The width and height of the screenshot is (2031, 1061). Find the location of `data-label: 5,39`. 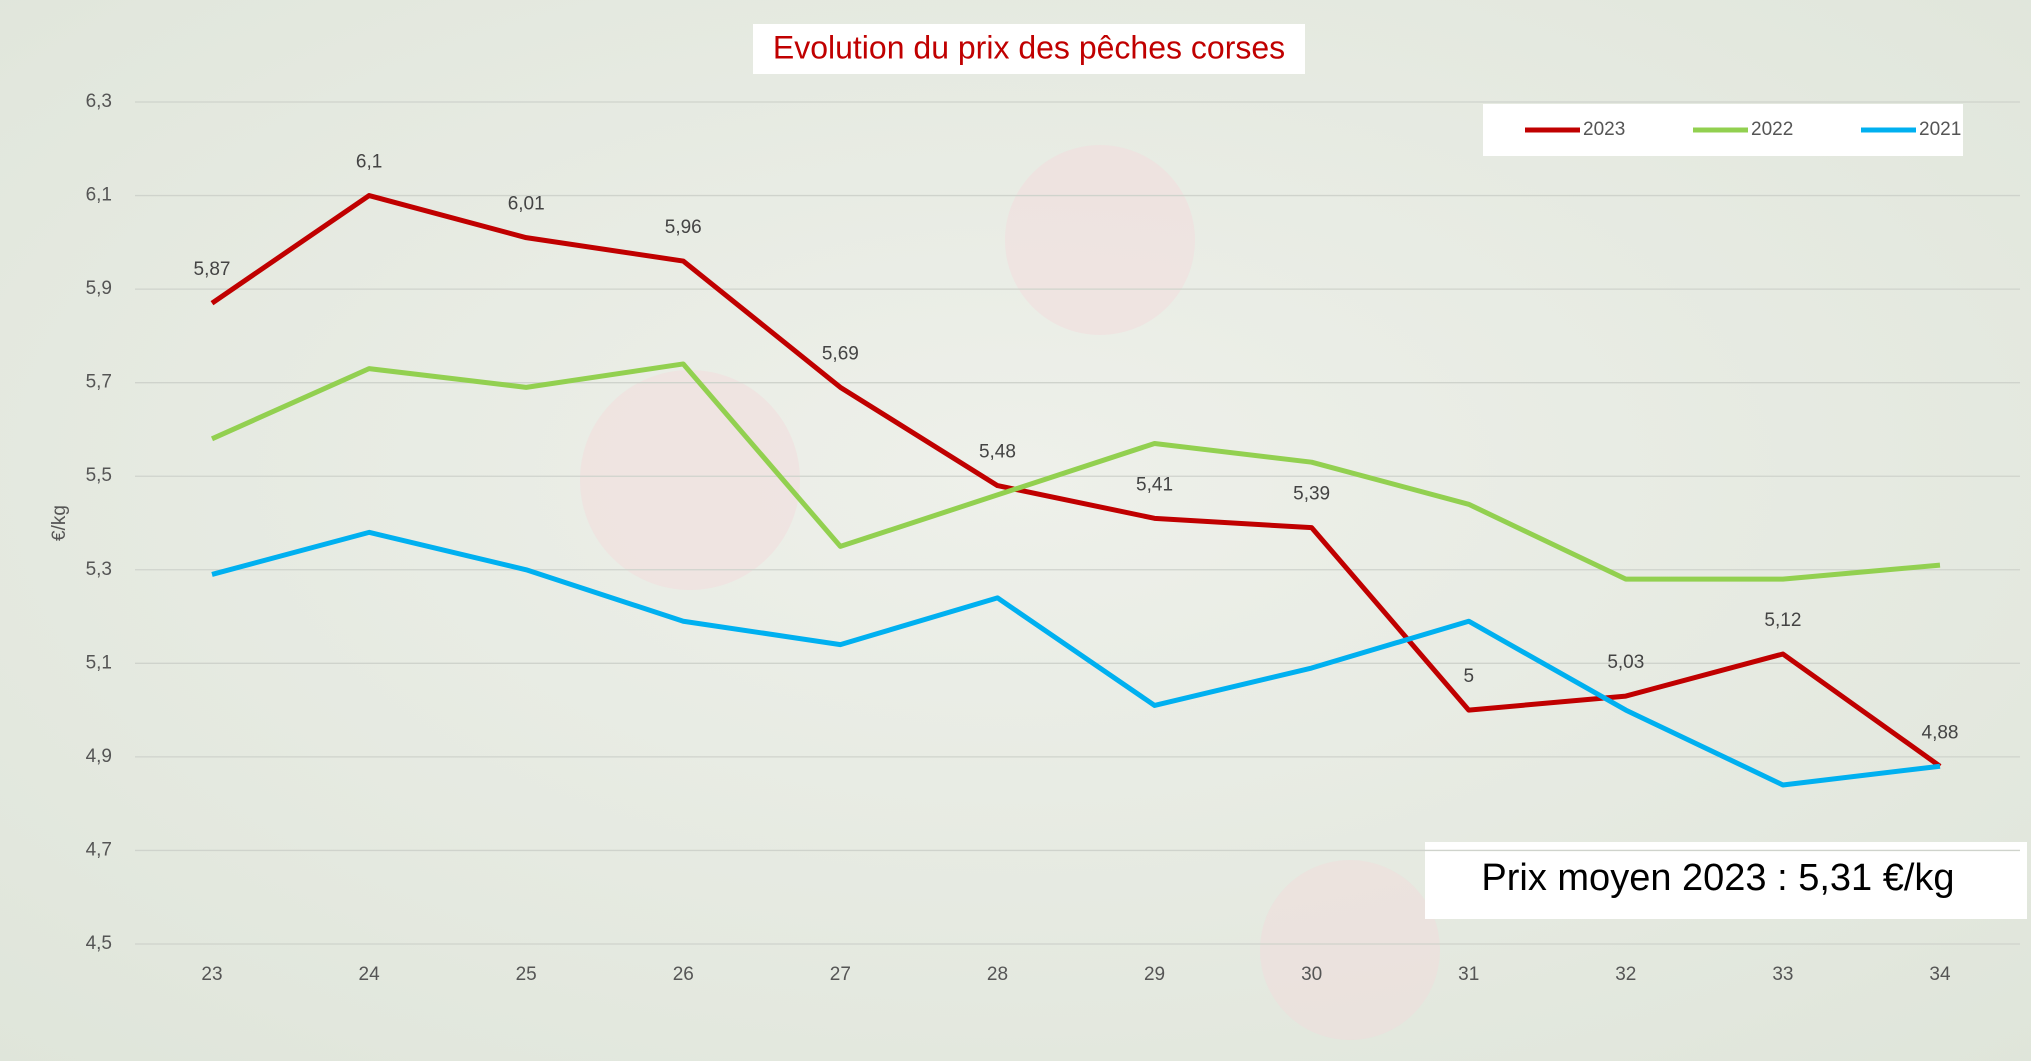

data-label: 5,39 is located at coordinates (1311, 494).